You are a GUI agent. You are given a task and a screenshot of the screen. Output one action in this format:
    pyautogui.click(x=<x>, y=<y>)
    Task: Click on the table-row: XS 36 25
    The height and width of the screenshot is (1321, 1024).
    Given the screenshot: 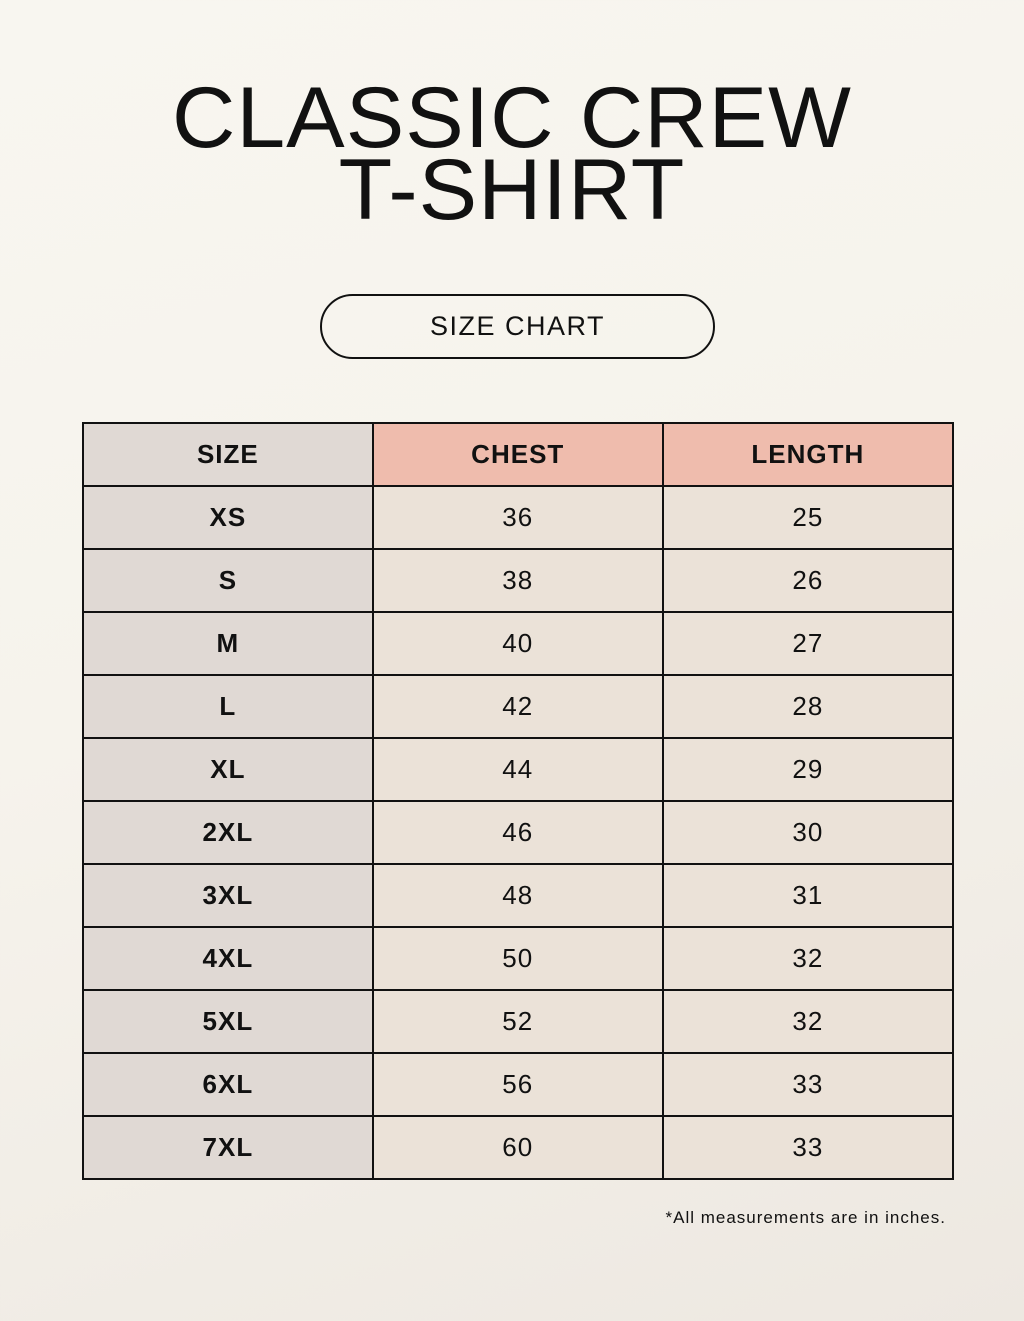 What is the action you would take?
    pyautogui.click(x=518, y=517)
    